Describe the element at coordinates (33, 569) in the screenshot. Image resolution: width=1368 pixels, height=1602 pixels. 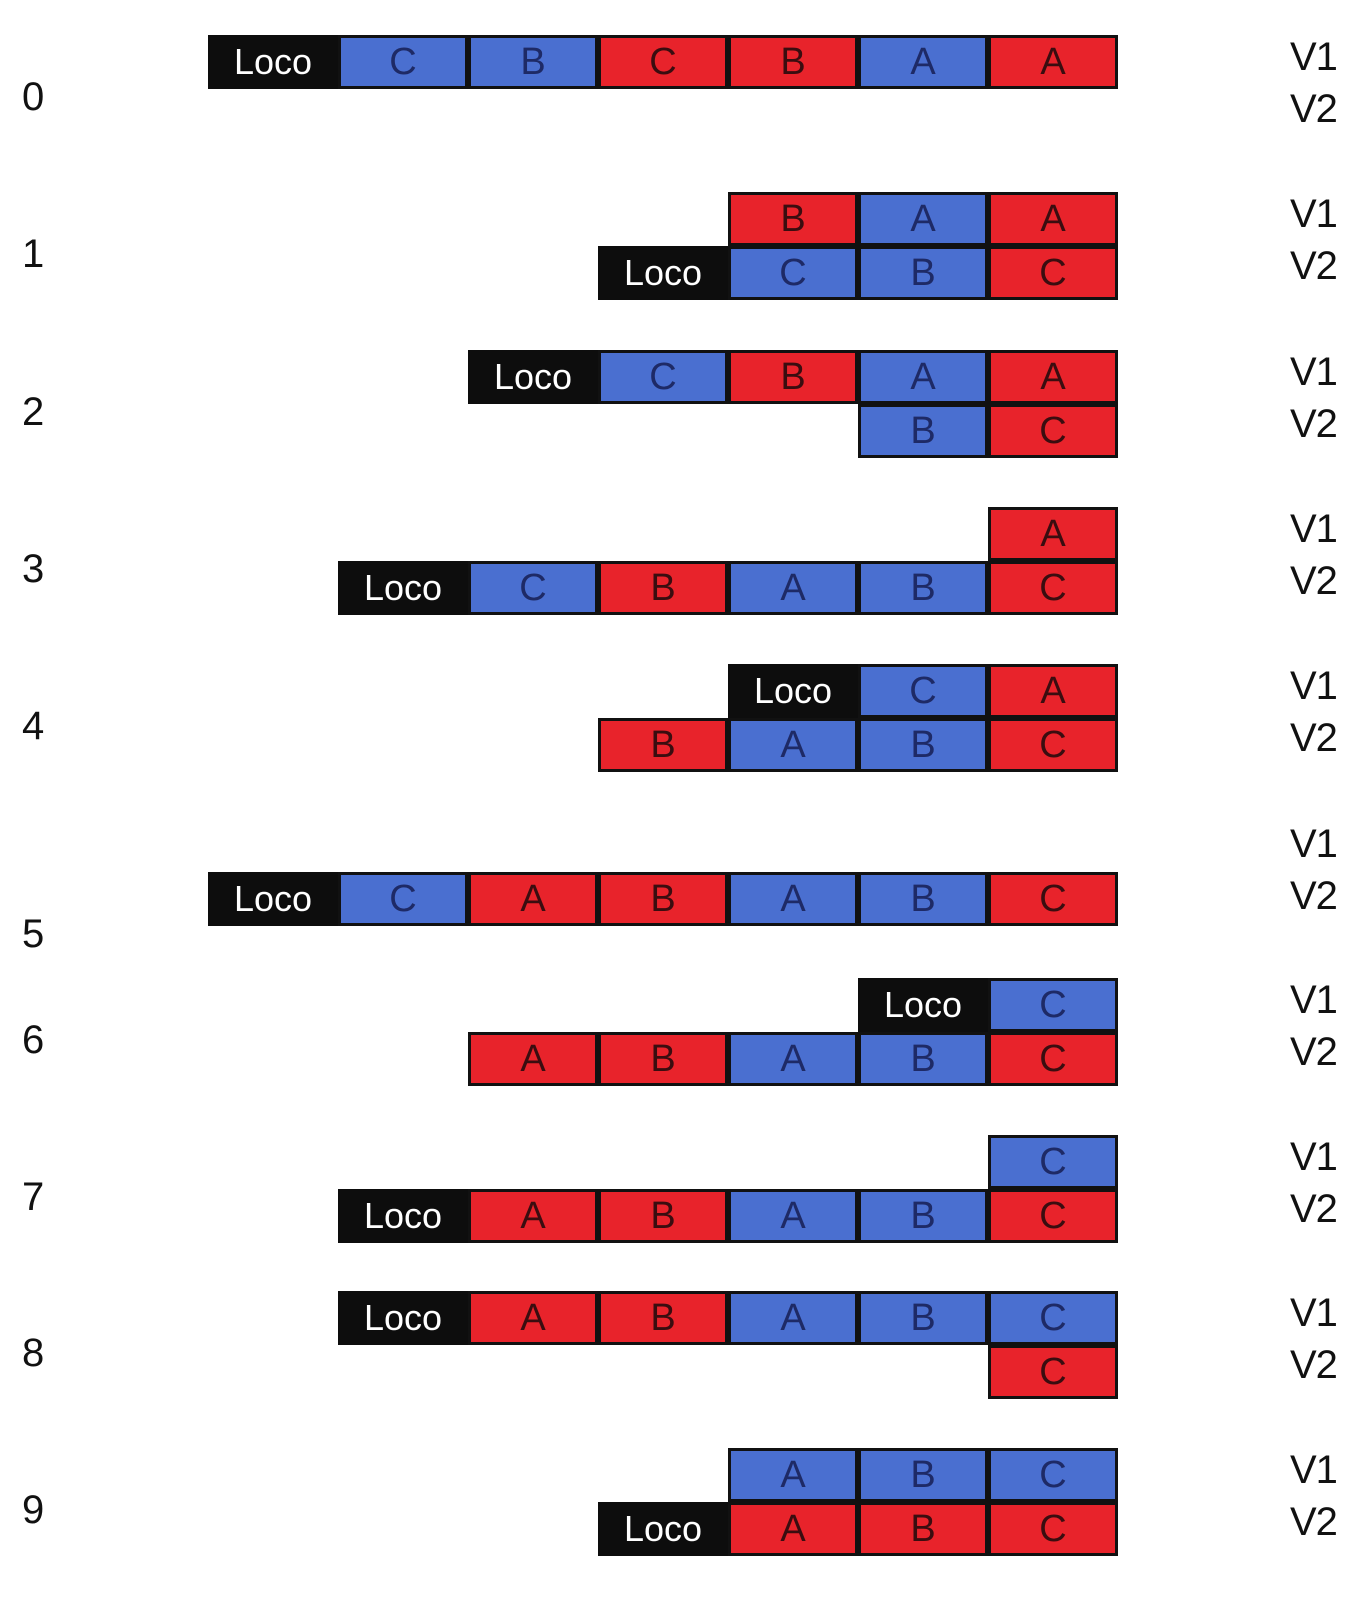
I see `step-number: 3` at that location.